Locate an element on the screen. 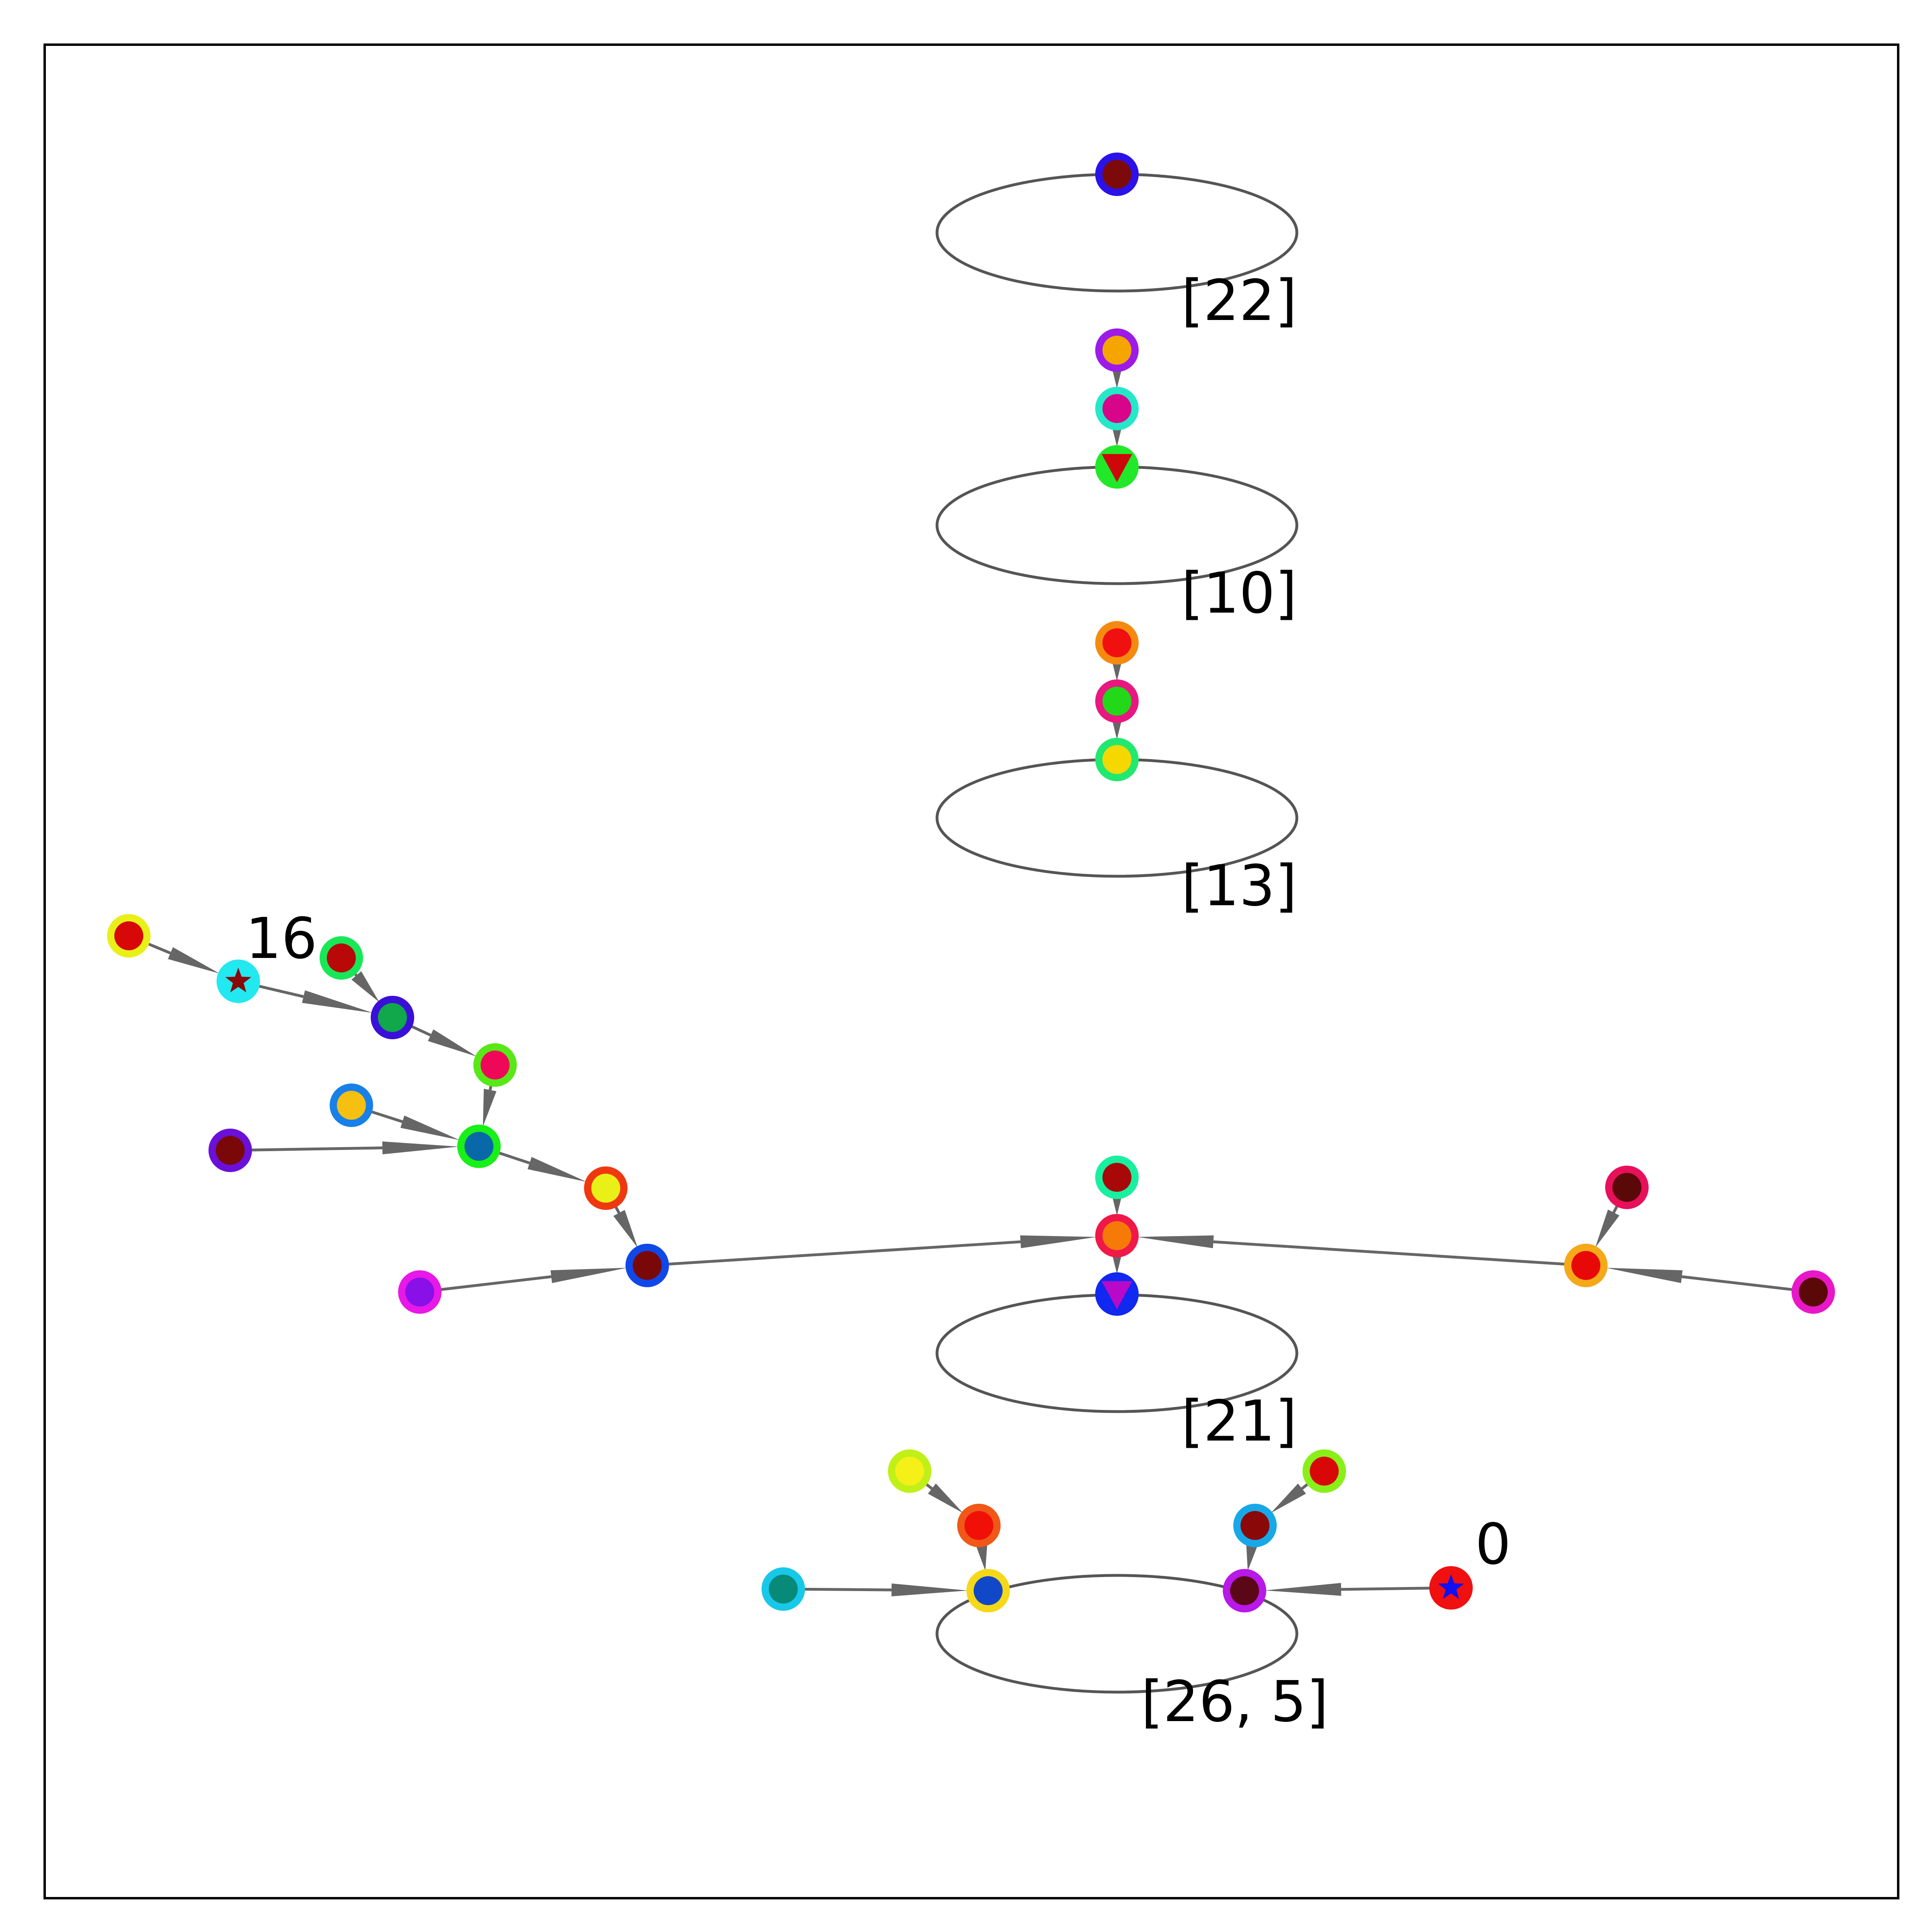 Image resolution: width=1932 pixels, height=1932 pixels. cycle-label-21: [21] is located at coordinates (1239, 1421).